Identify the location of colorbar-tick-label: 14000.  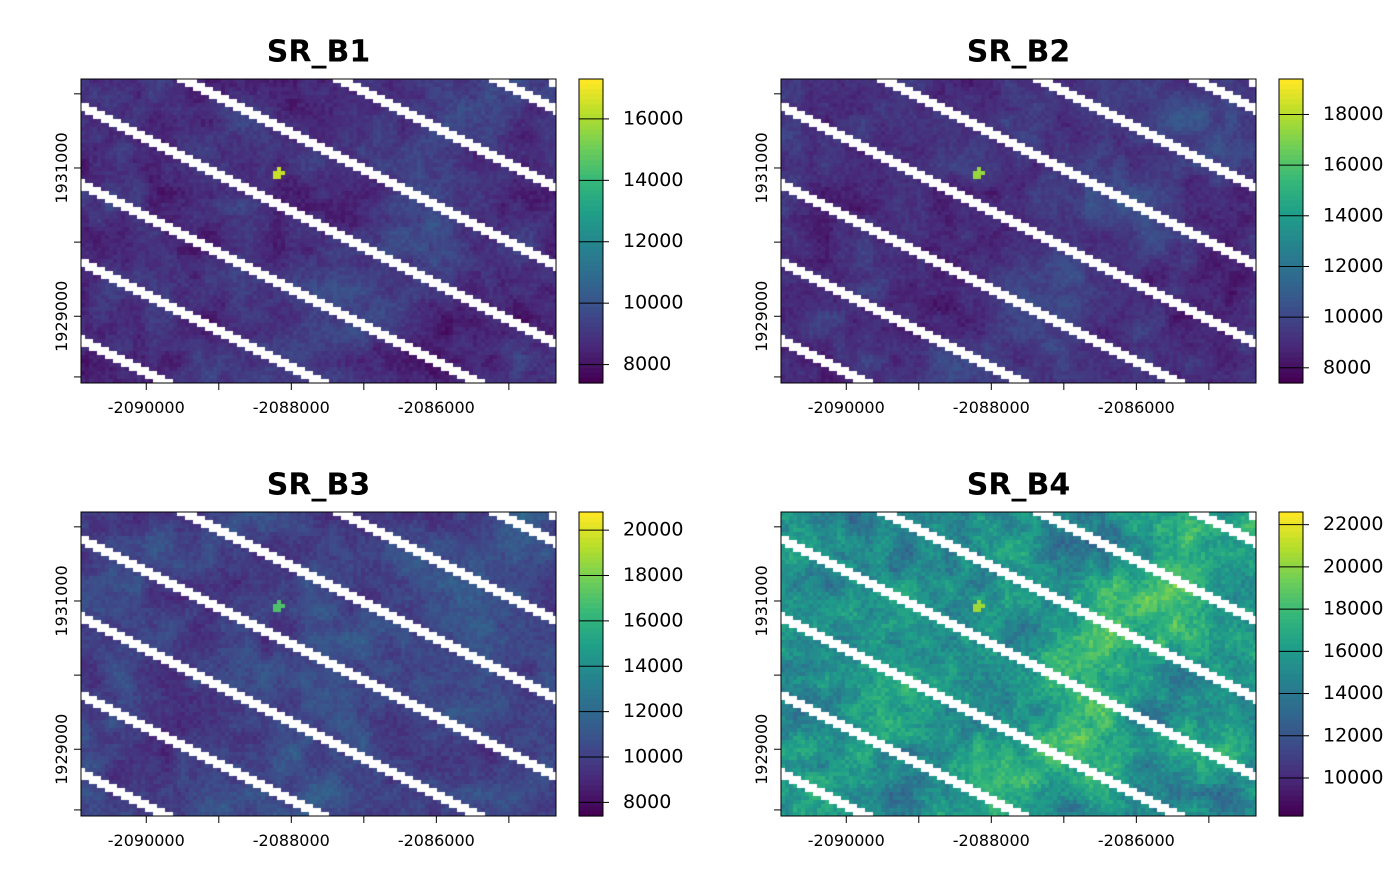
(1353, 215).